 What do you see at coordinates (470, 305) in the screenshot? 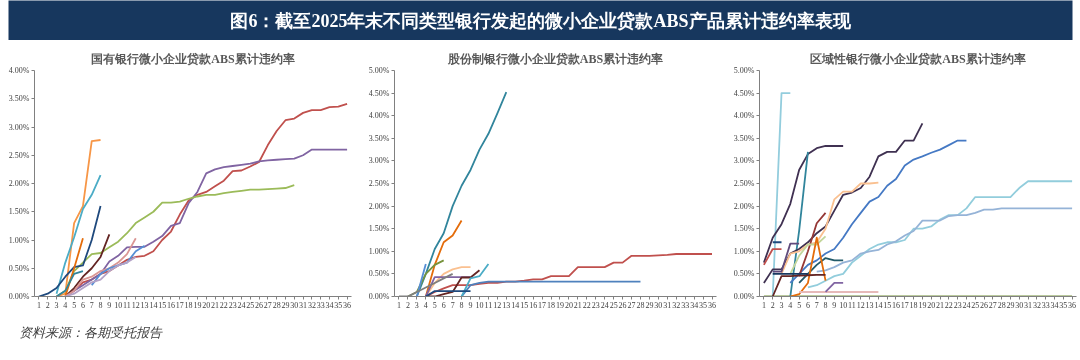
I see `x-tick-label: 9` at bounding box center [470, 305].